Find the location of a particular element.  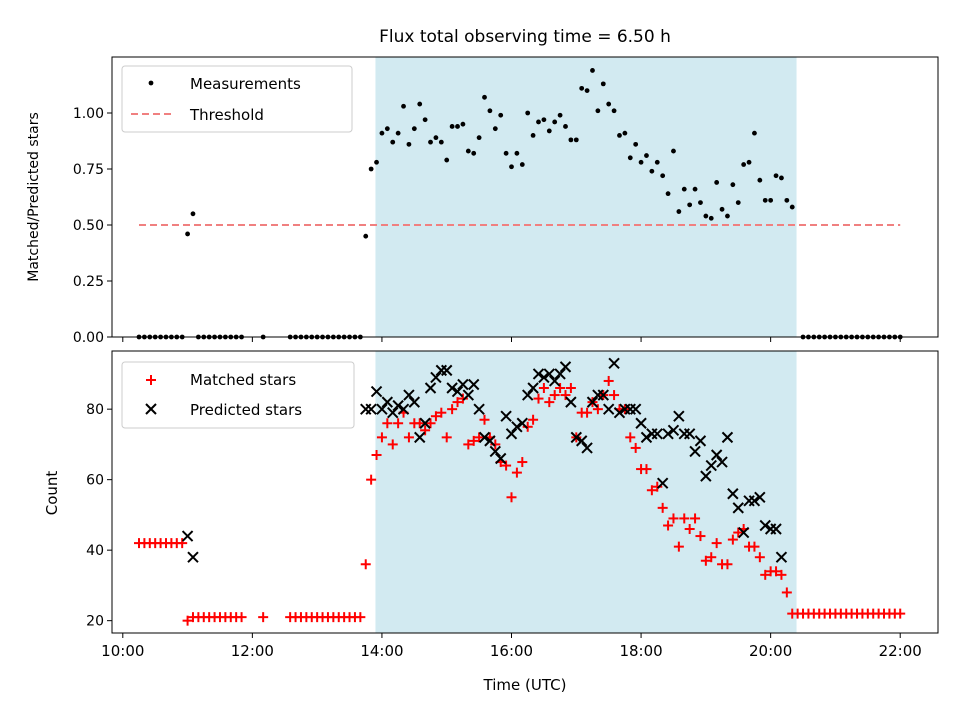

bottom-legend-box is located at coordinates (238, 395).